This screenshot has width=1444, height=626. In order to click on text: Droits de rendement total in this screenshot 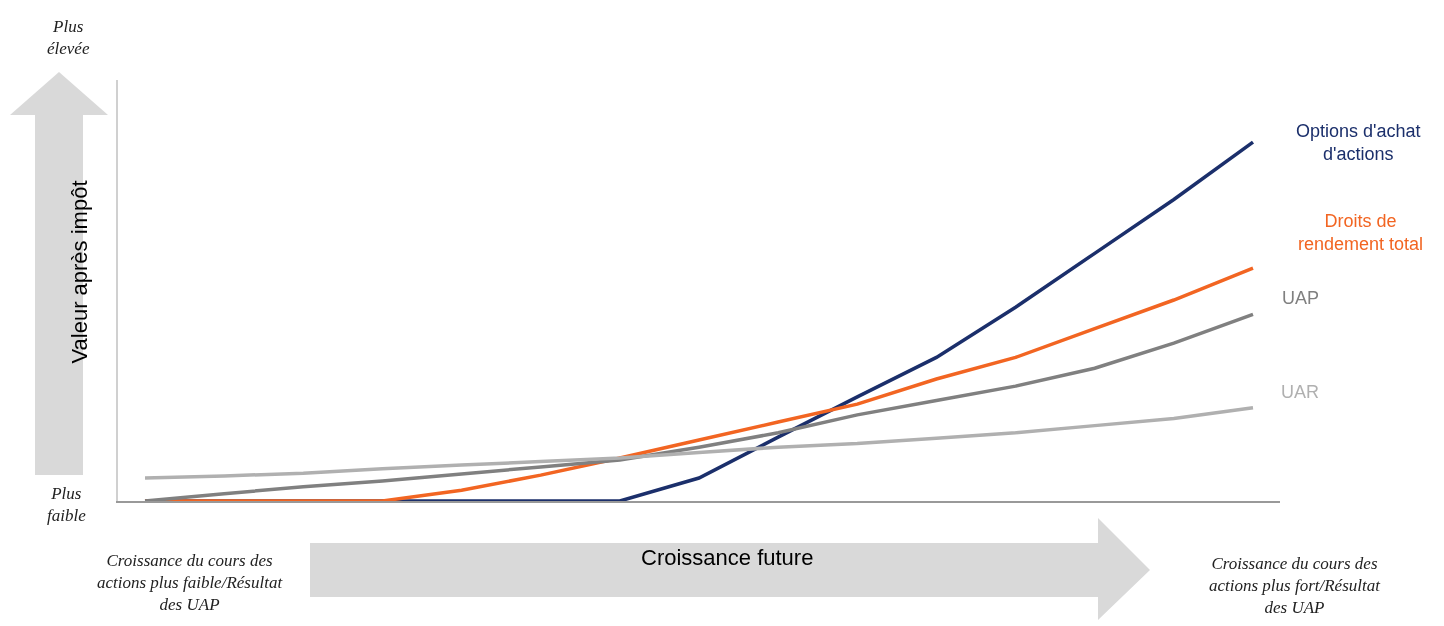, I will do `click(1361, 233)`.